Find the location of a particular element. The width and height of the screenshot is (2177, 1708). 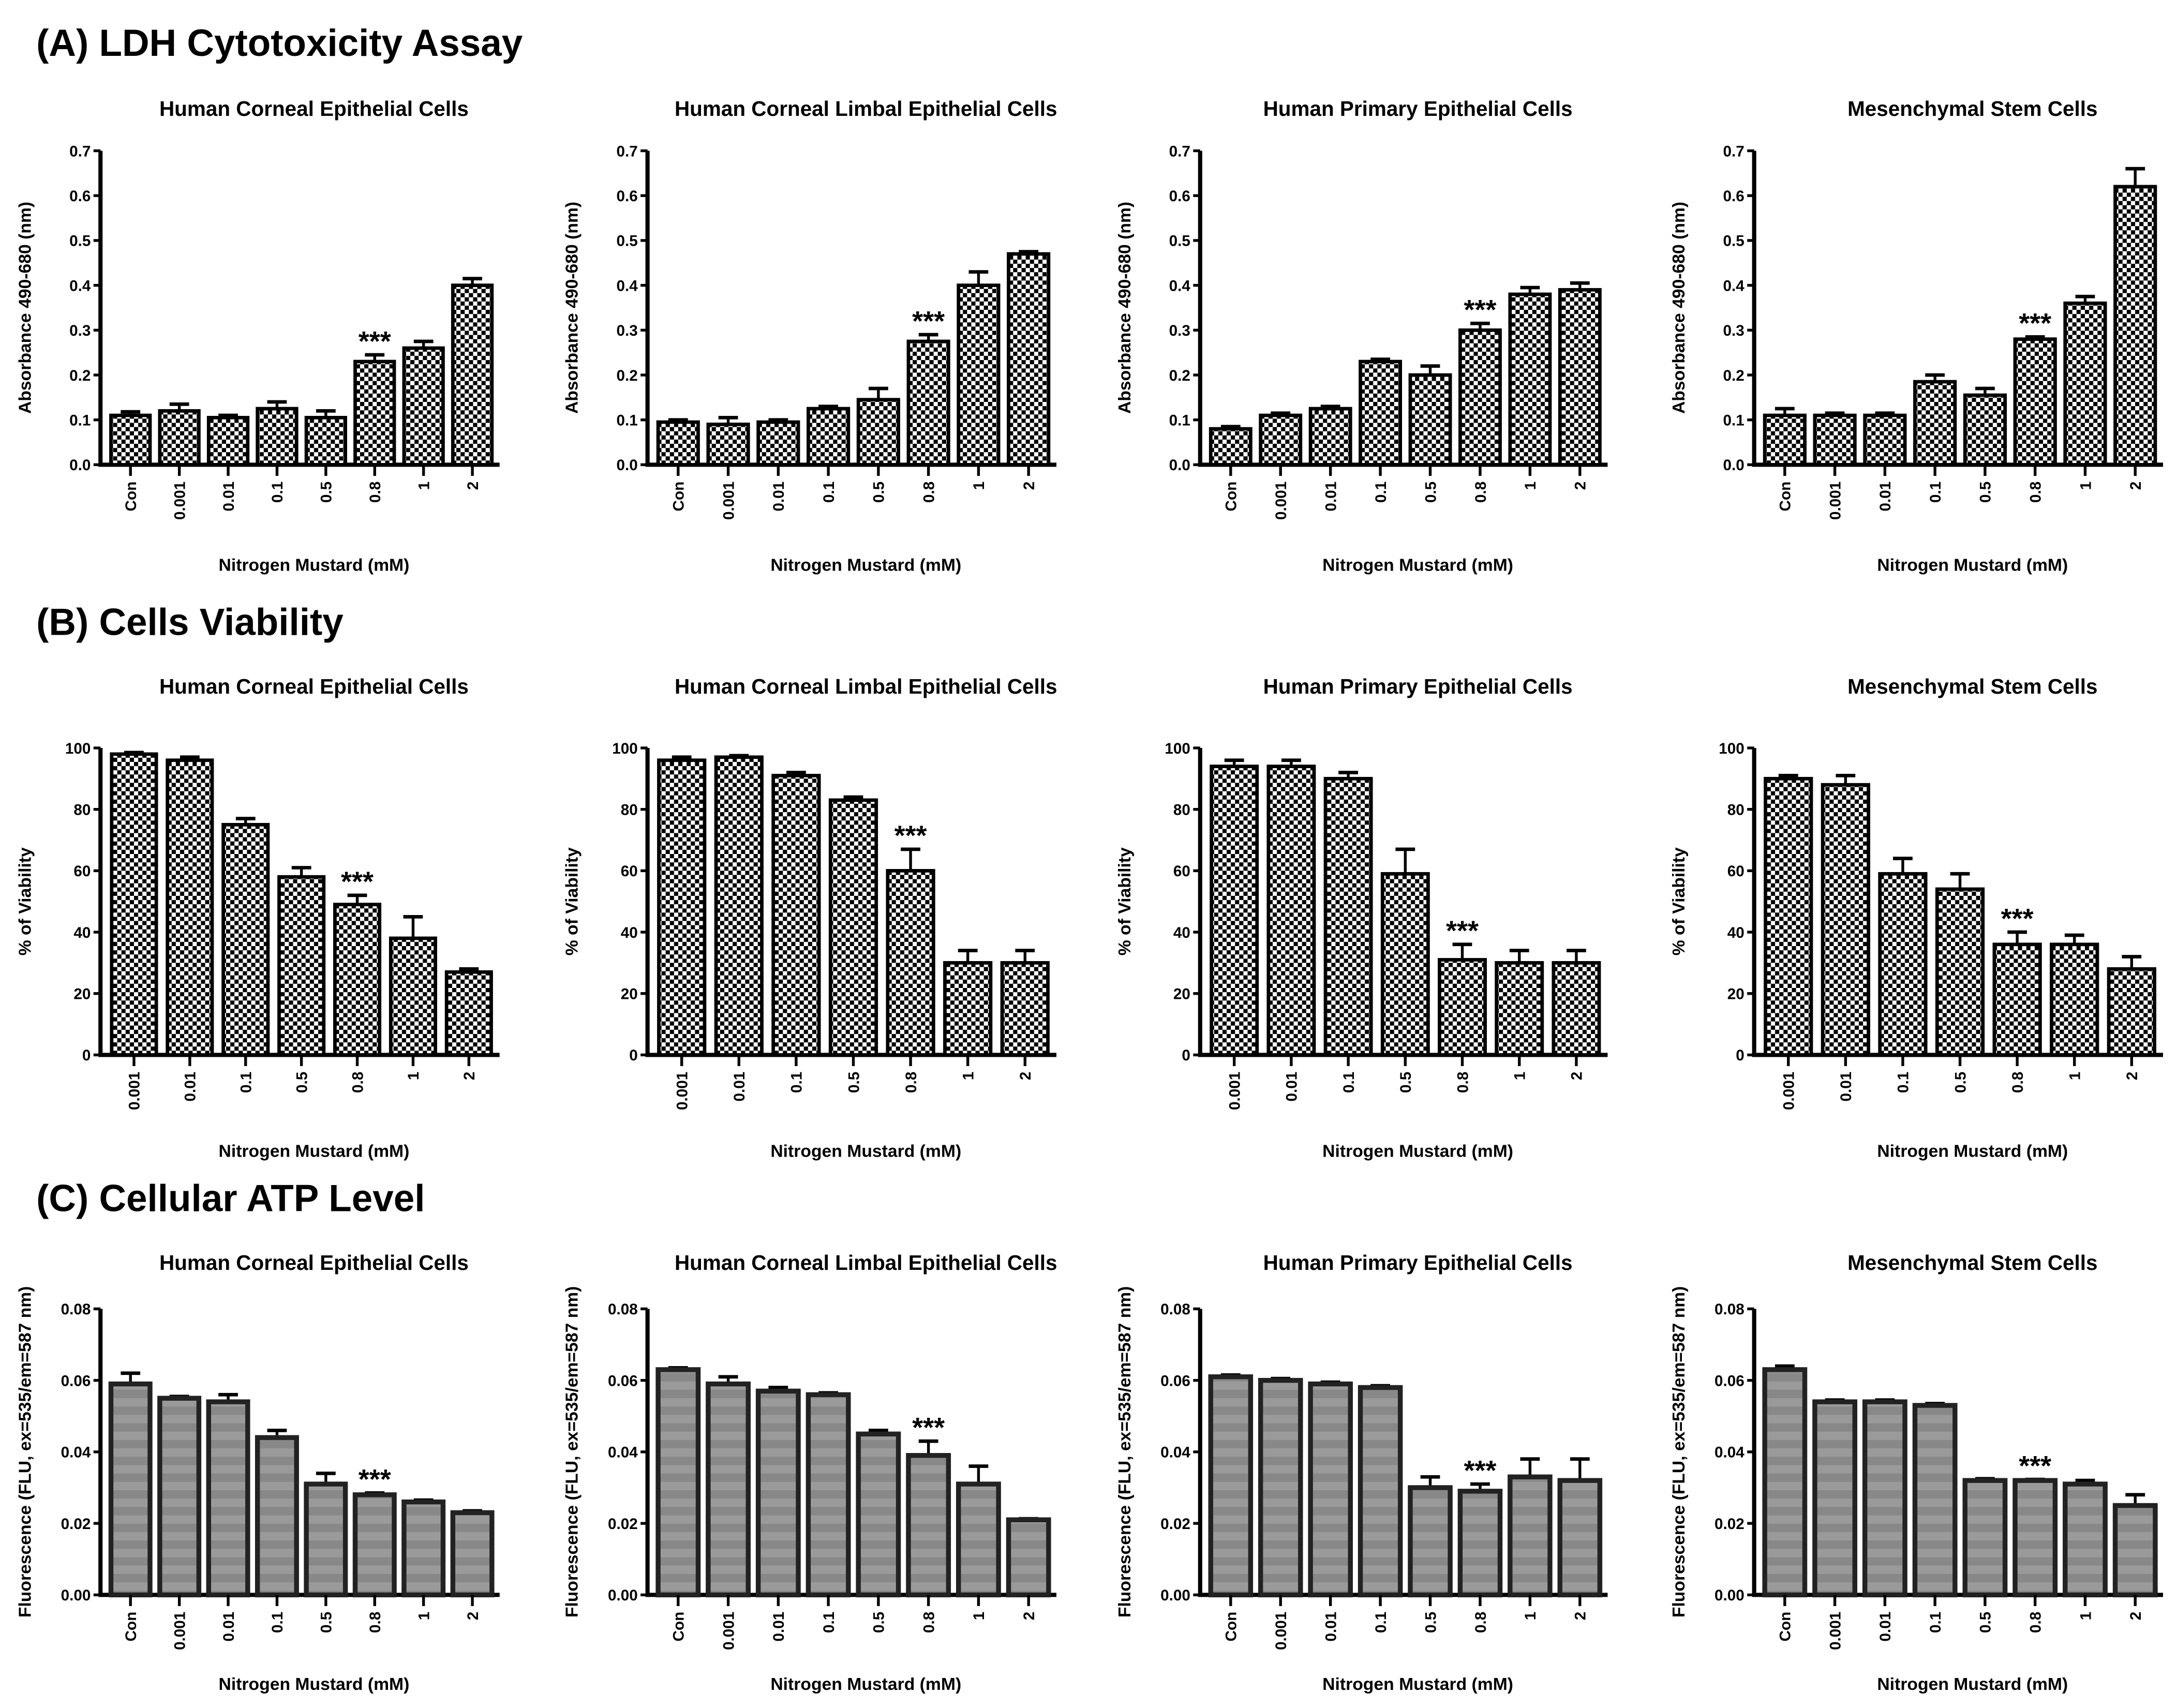

chart-title: Mesenchymal Stem Cells is located at coordinates (1972, 1263).